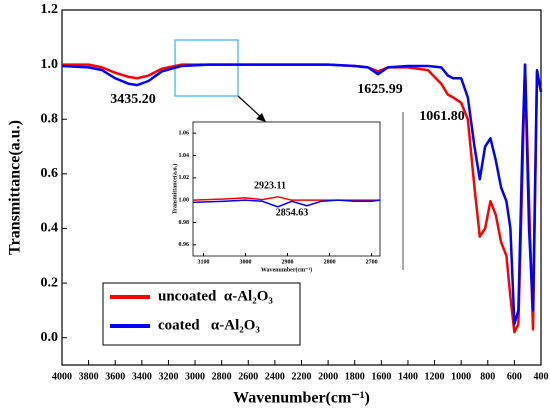 This screenshot has width=550, height=413. I want to click on zoom-arrow, so click(250, 107).